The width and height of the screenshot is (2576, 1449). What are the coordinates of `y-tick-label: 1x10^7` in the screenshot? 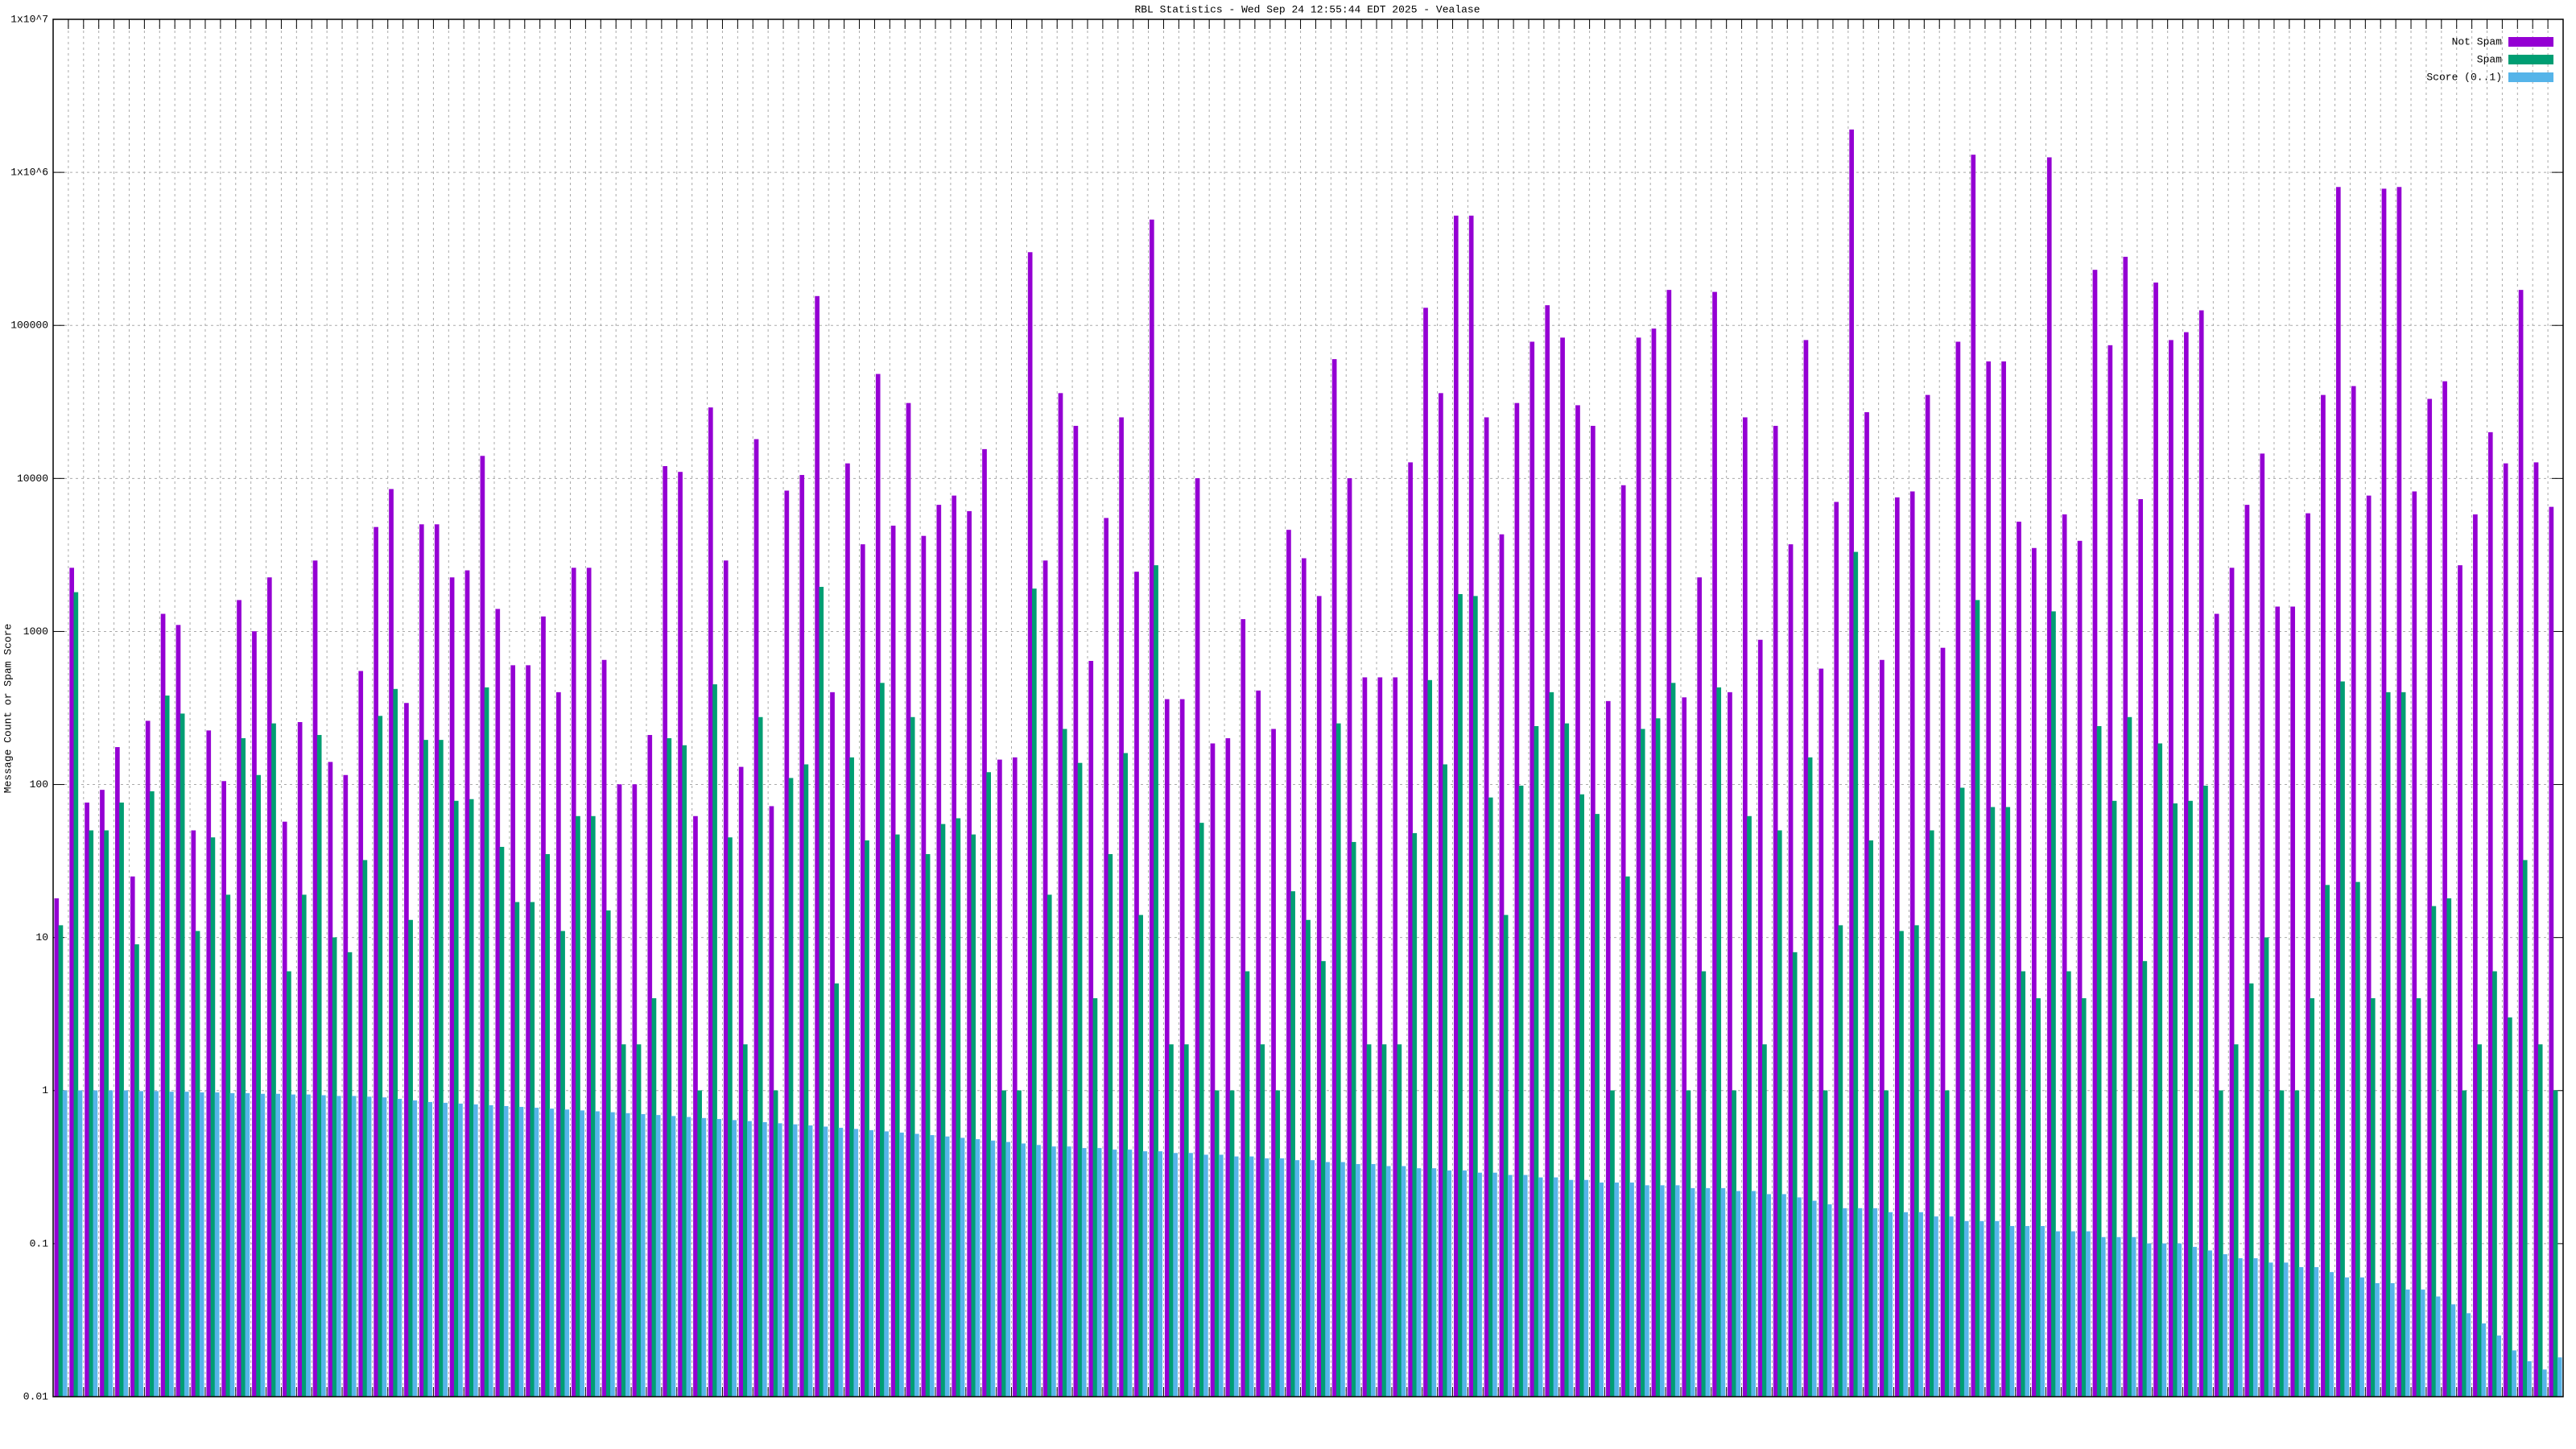 It's located at (29, 19).